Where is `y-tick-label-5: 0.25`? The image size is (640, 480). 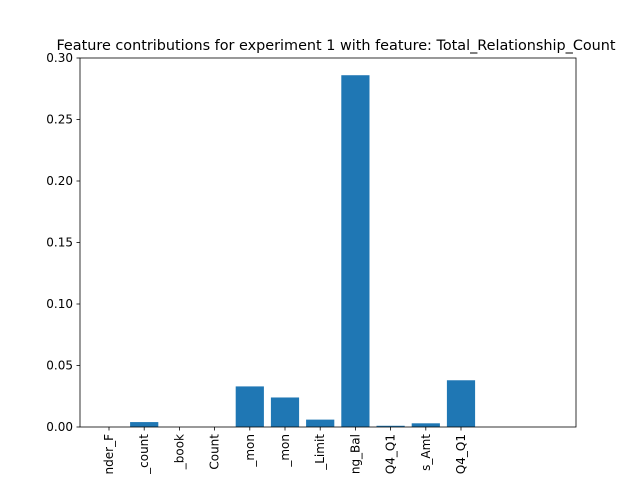
y-tick-label-5: 0.25 is located at coordinates (59, 120).